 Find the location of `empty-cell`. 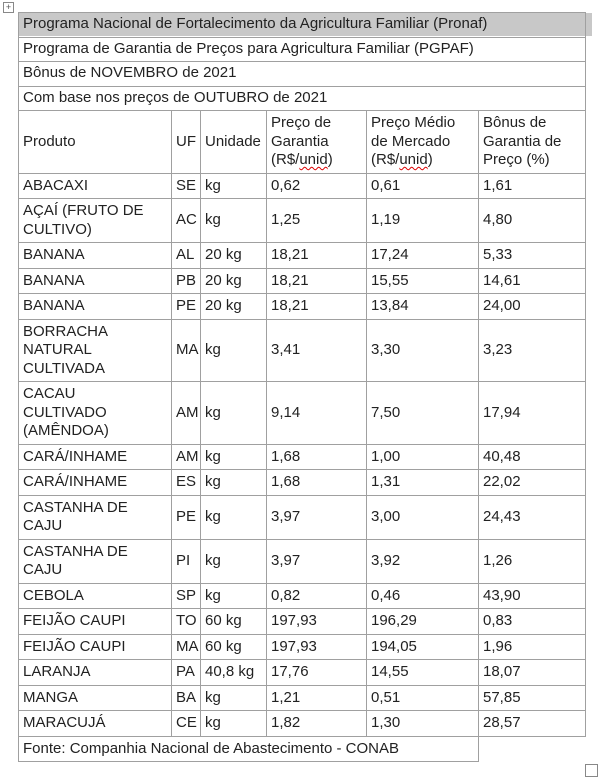

empty-cell is located at coordinates (532, 748).